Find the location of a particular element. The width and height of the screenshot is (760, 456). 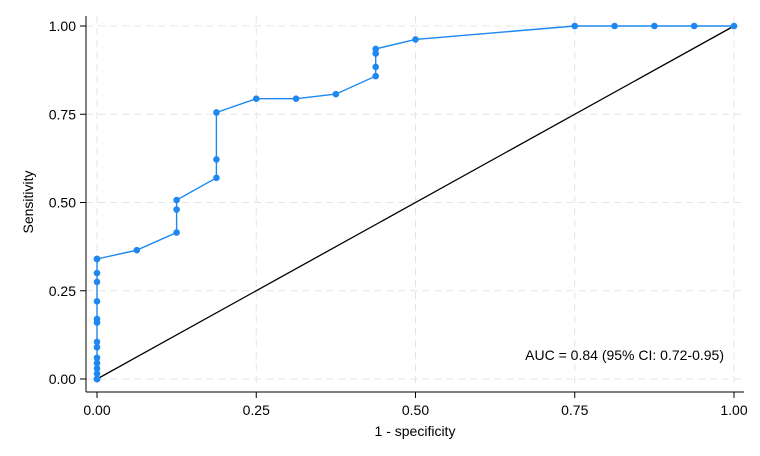

y-tick-label: 1.00 is located at coordinates (62, 26).